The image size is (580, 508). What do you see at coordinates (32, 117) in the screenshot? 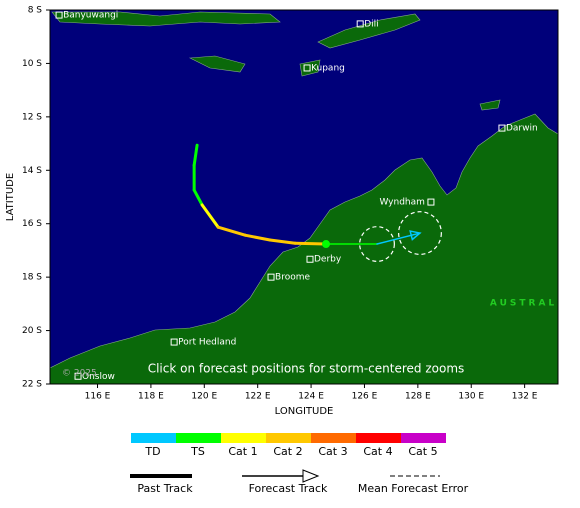
I see `y-tick-label: 12 S` at bounding box center [32, 117].